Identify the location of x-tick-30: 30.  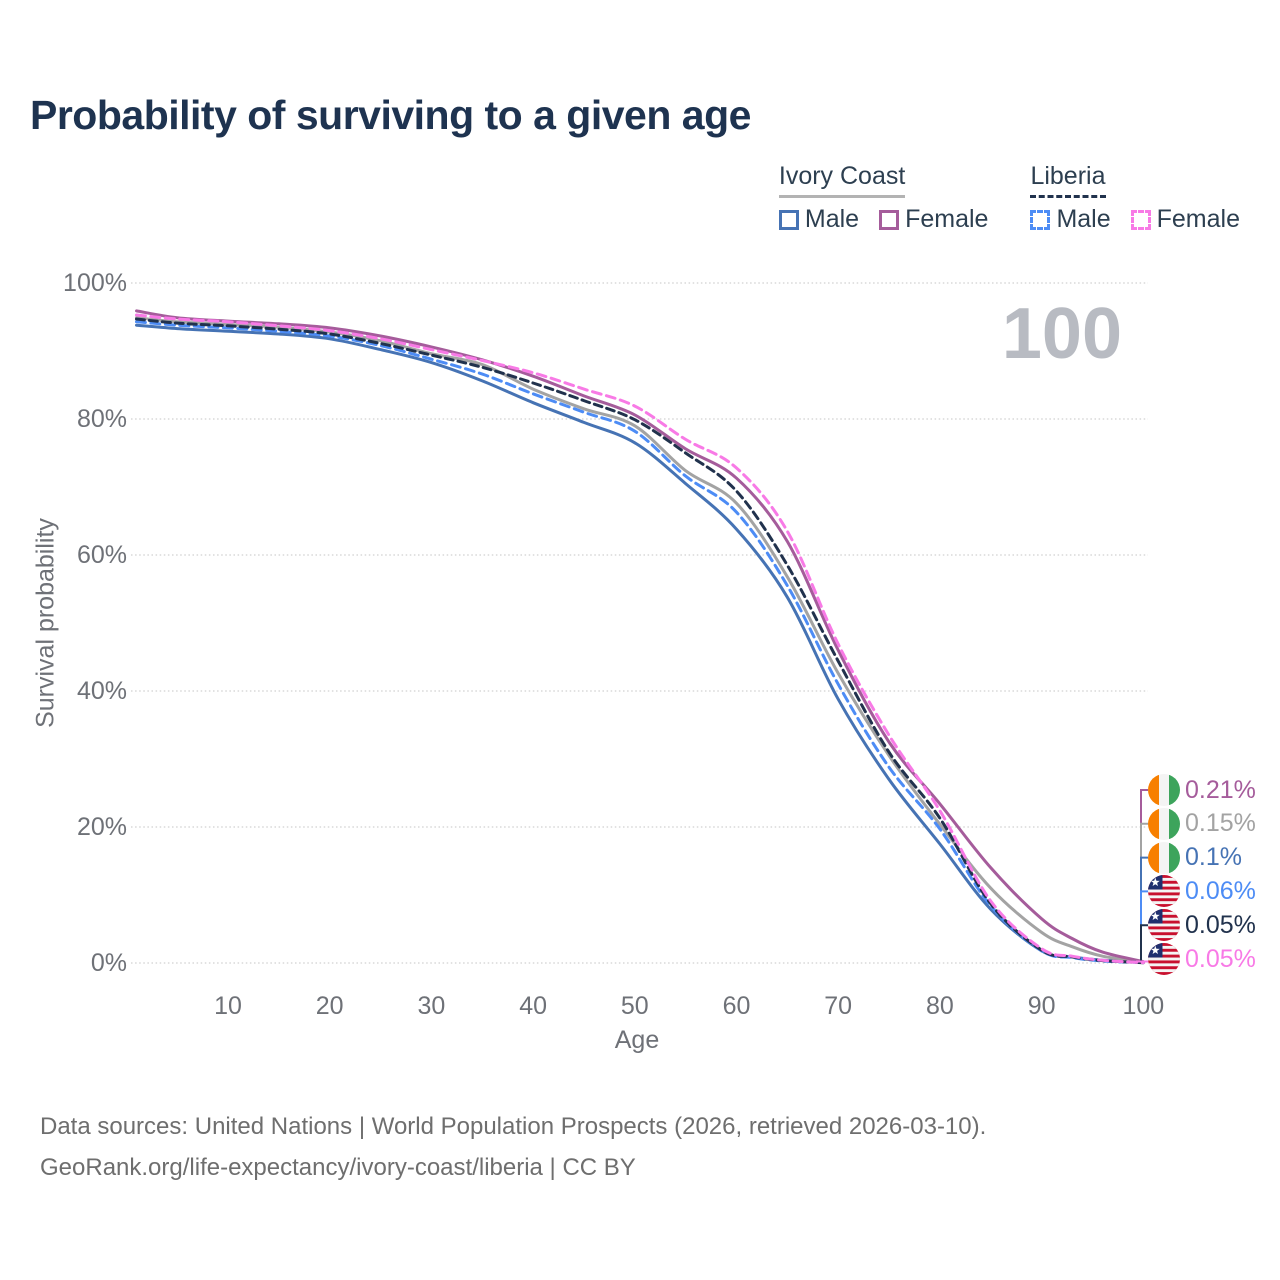
(431, 1006).